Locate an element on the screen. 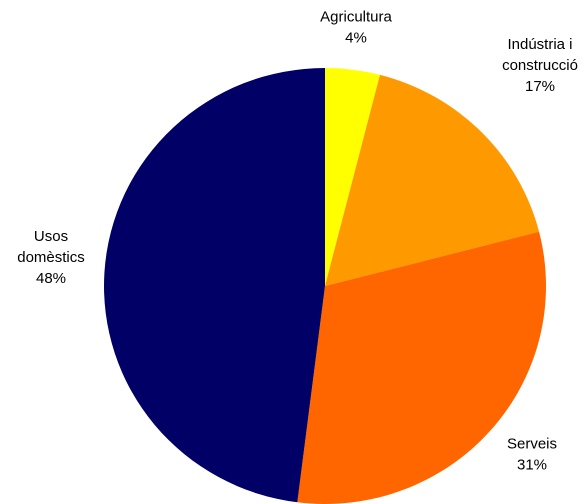 The width and height of the screenshot is (585, 504). pie-label-name-0-0: Agricultura is located at coordinates (356, 16).